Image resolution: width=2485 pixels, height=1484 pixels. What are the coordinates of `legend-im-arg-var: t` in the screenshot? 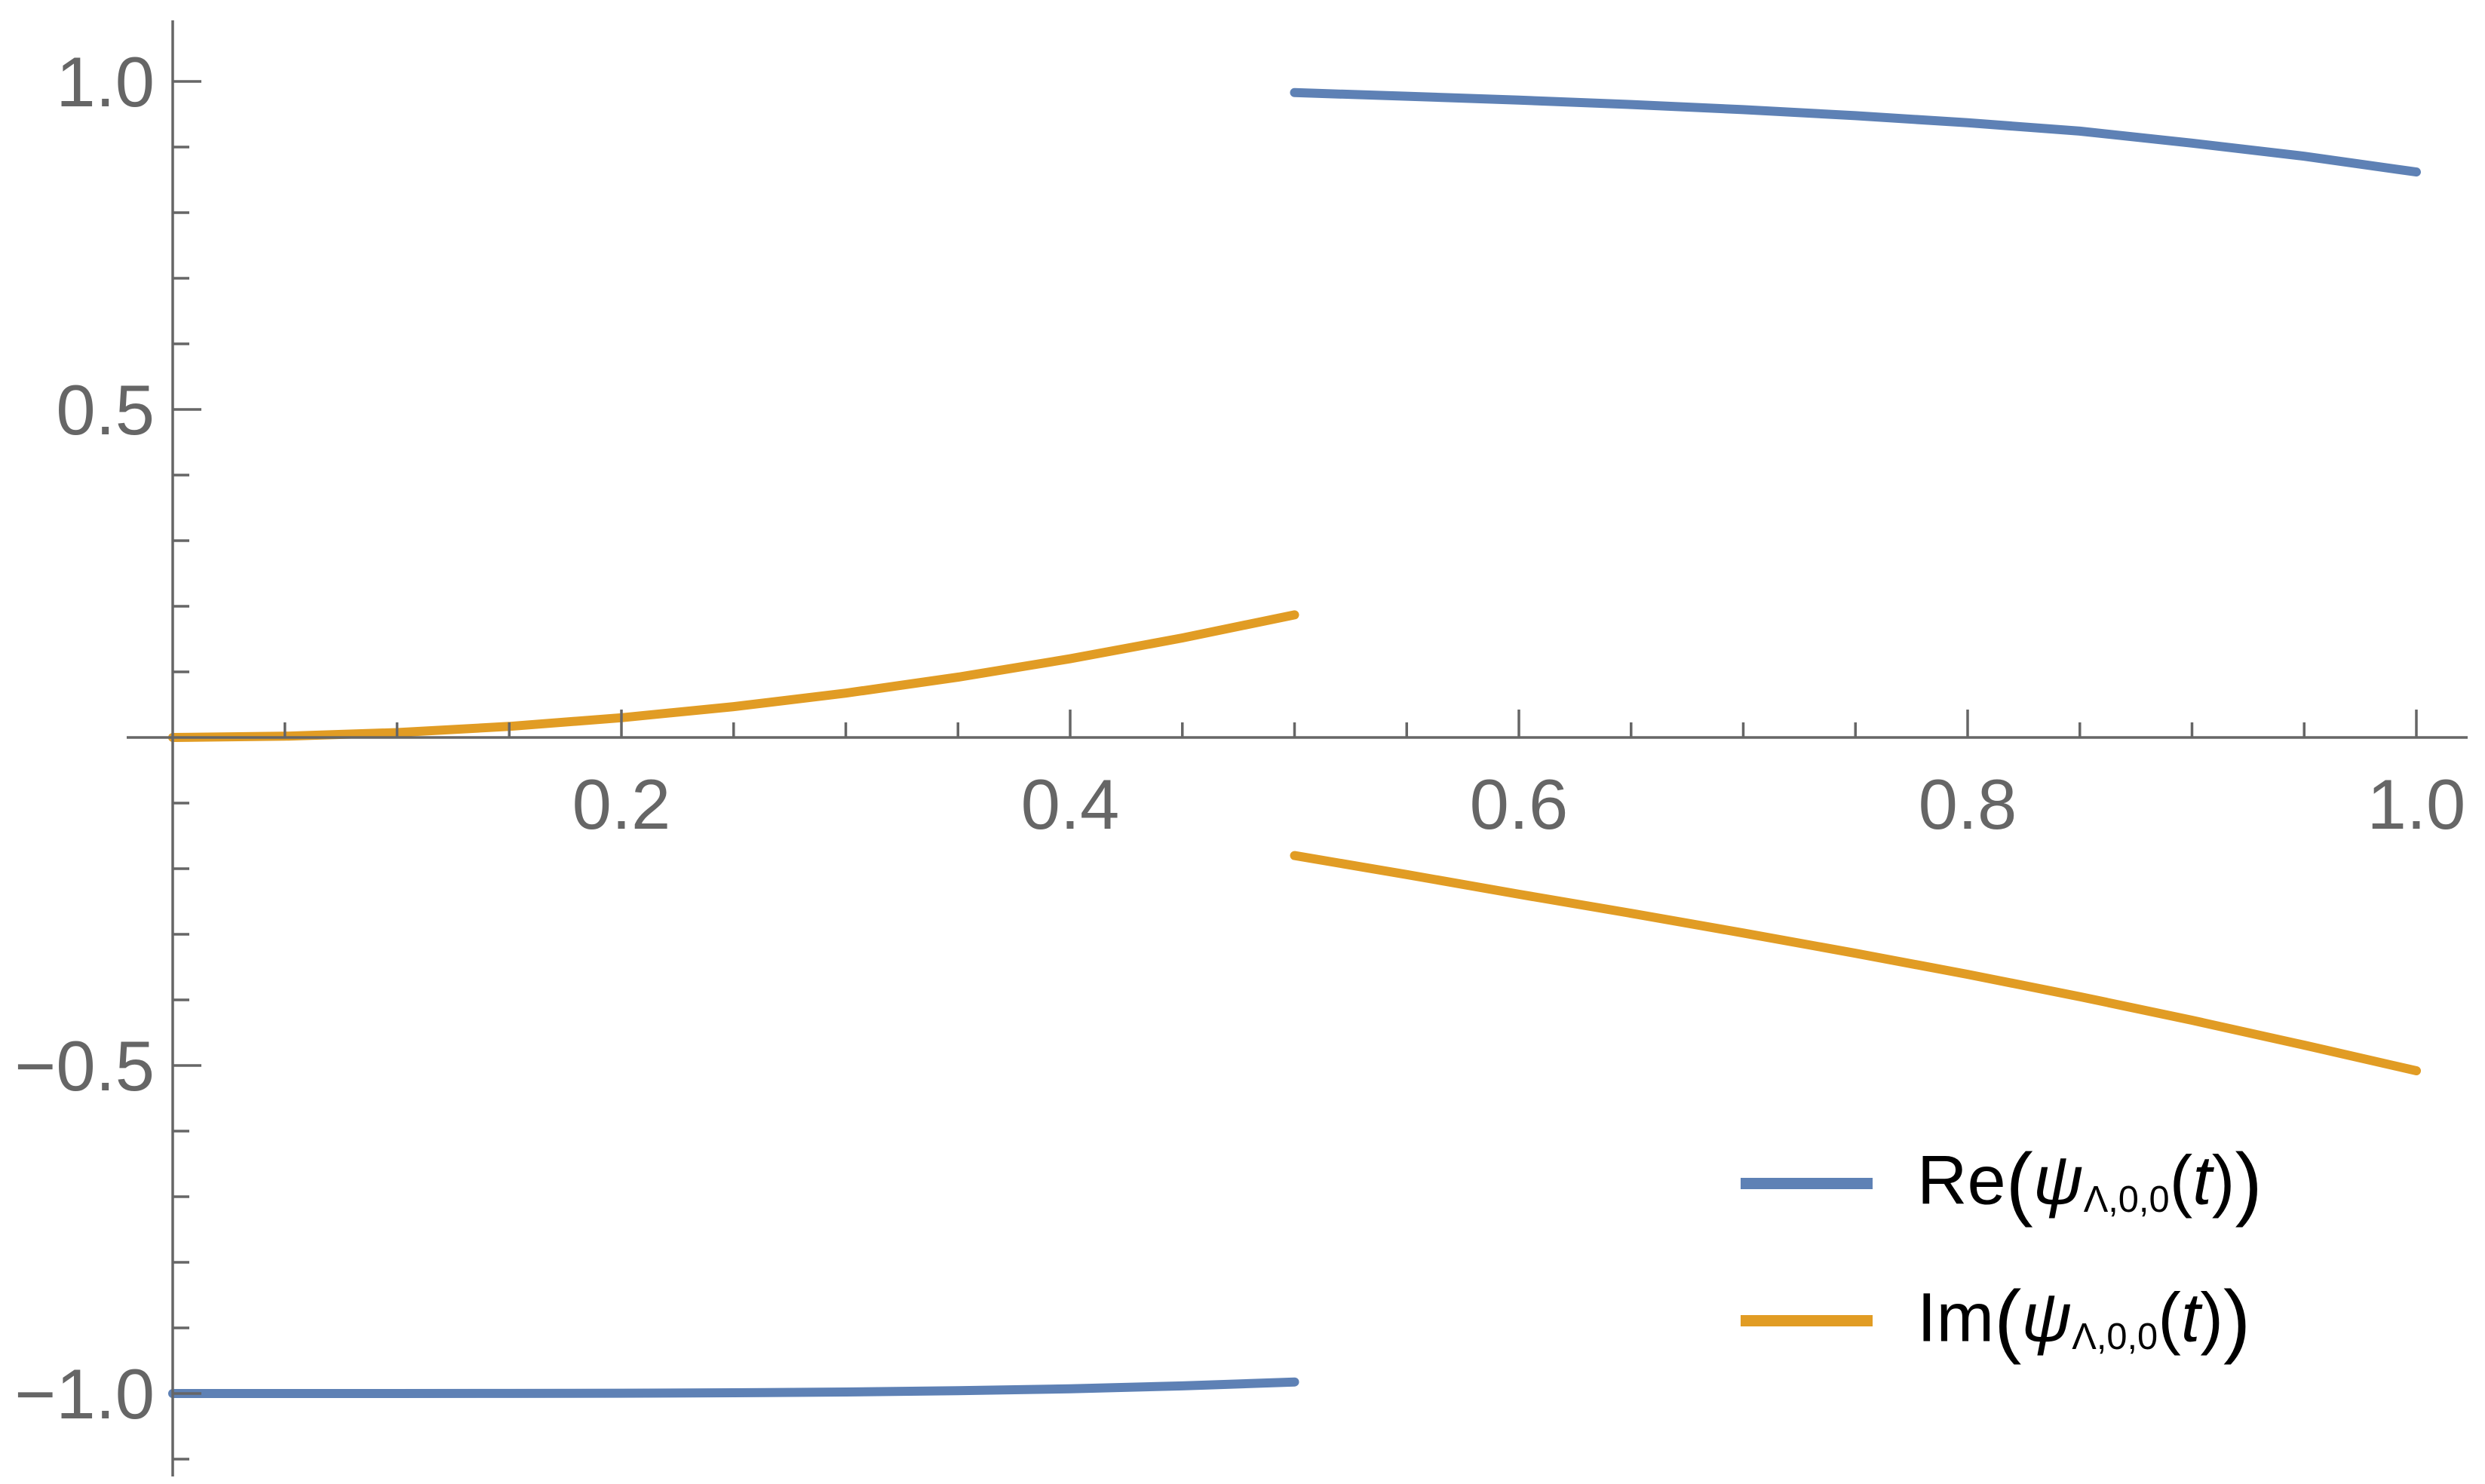 It's located at (2190, 1318).